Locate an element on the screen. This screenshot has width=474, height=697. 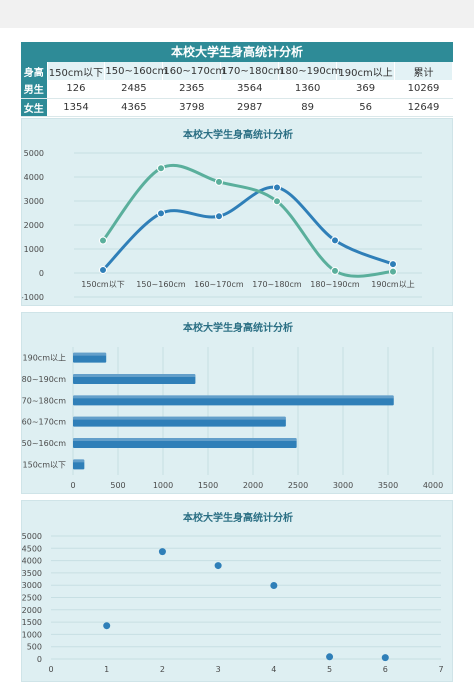
x-tick-label: 5 is located at coordinates (329, 669).